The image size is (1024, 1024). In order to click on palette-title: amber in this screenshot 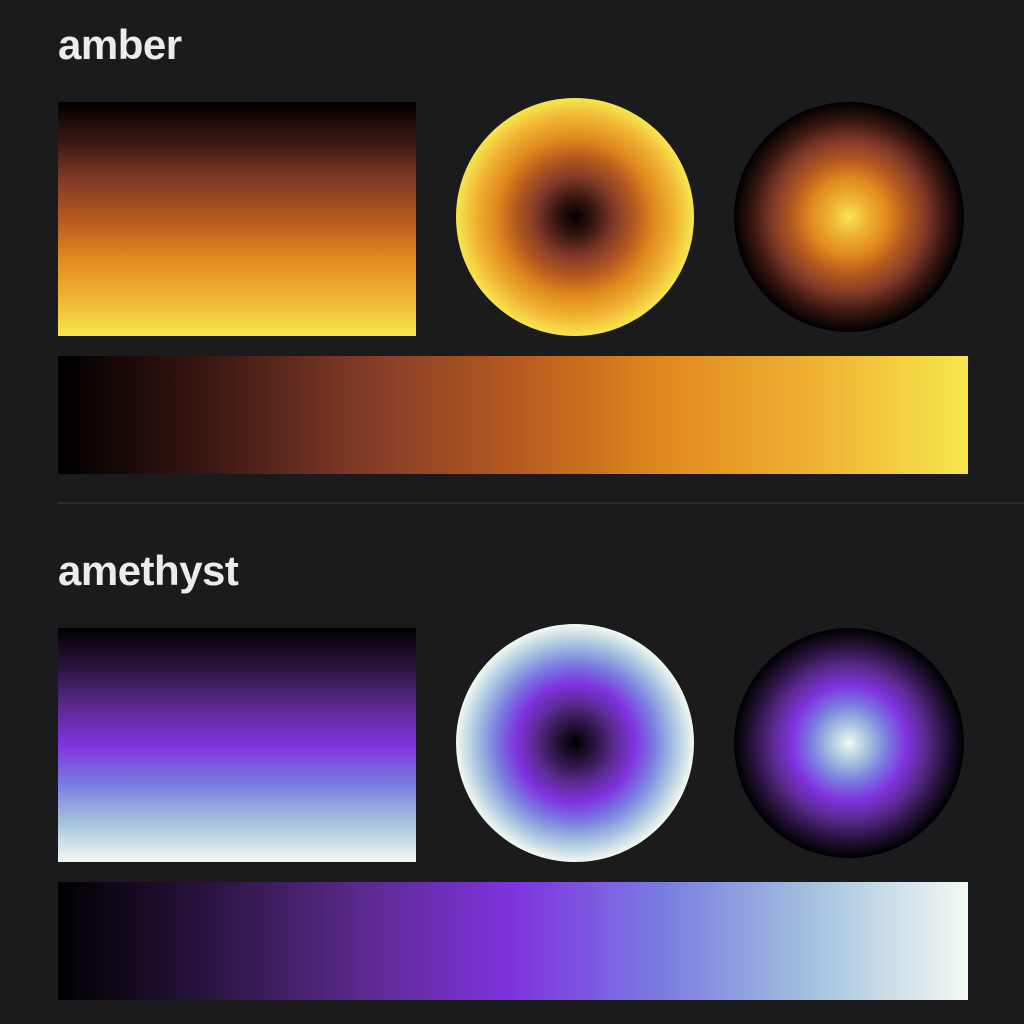, I will do `click(120, 44)`.